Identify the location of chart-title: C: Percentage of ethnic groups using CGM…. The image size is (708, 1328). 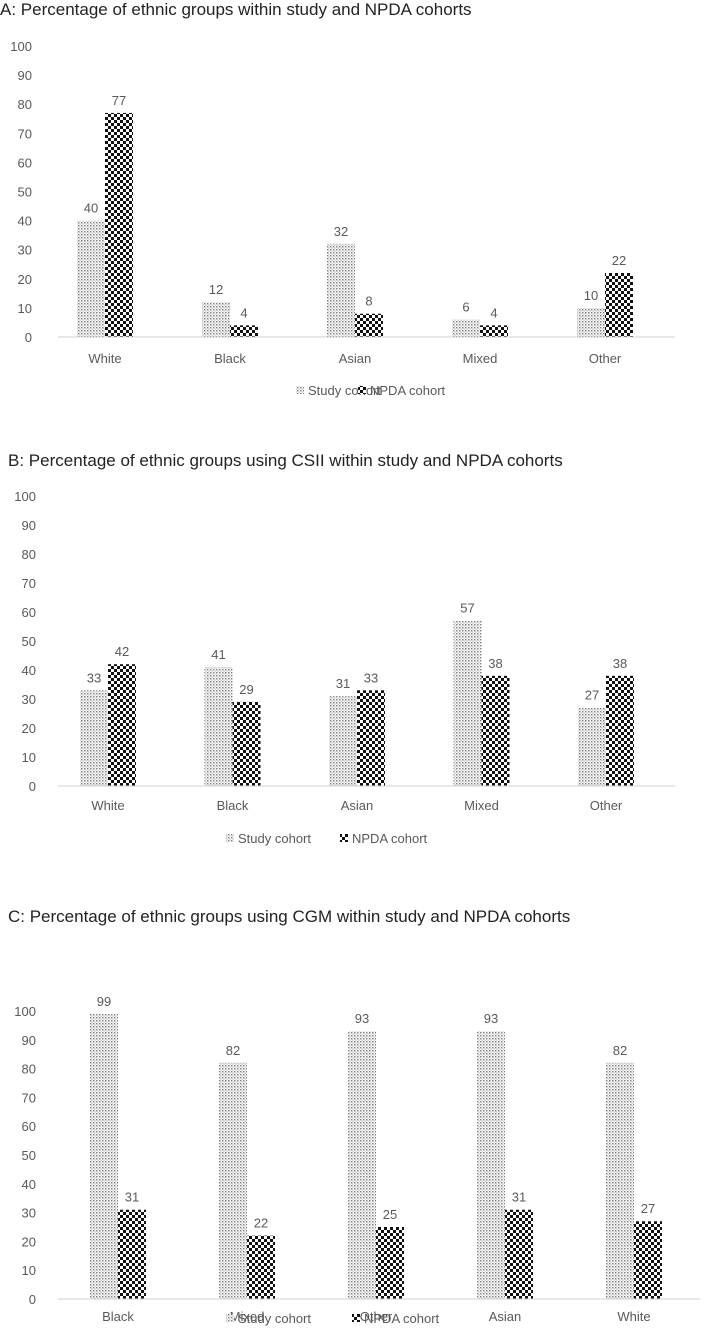
(289, 916).